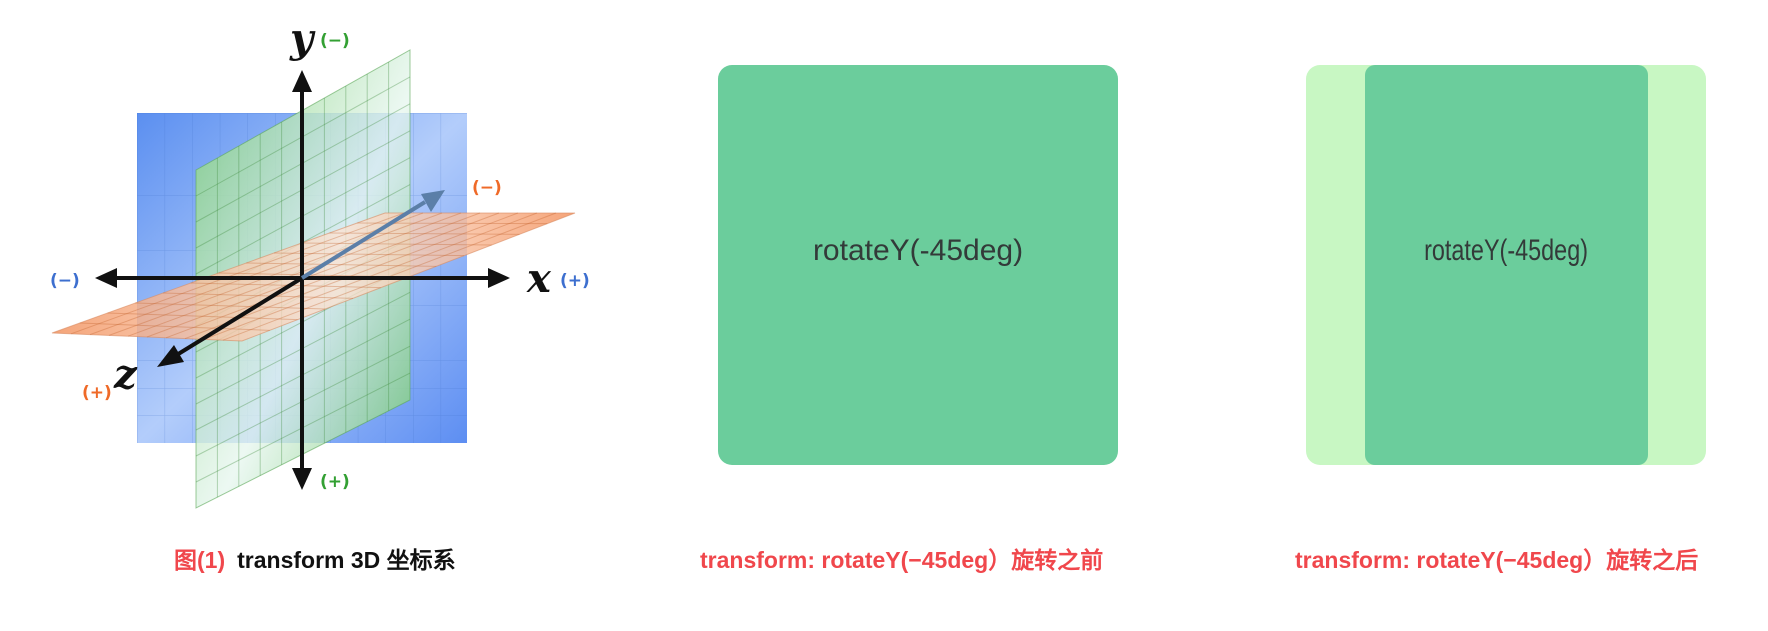 The width and height of the screenshot is (1768, 631). Describe the element at coordinates (65, 281) in the screenshot. I see `x-negative-direction-label: (−)` at that location.